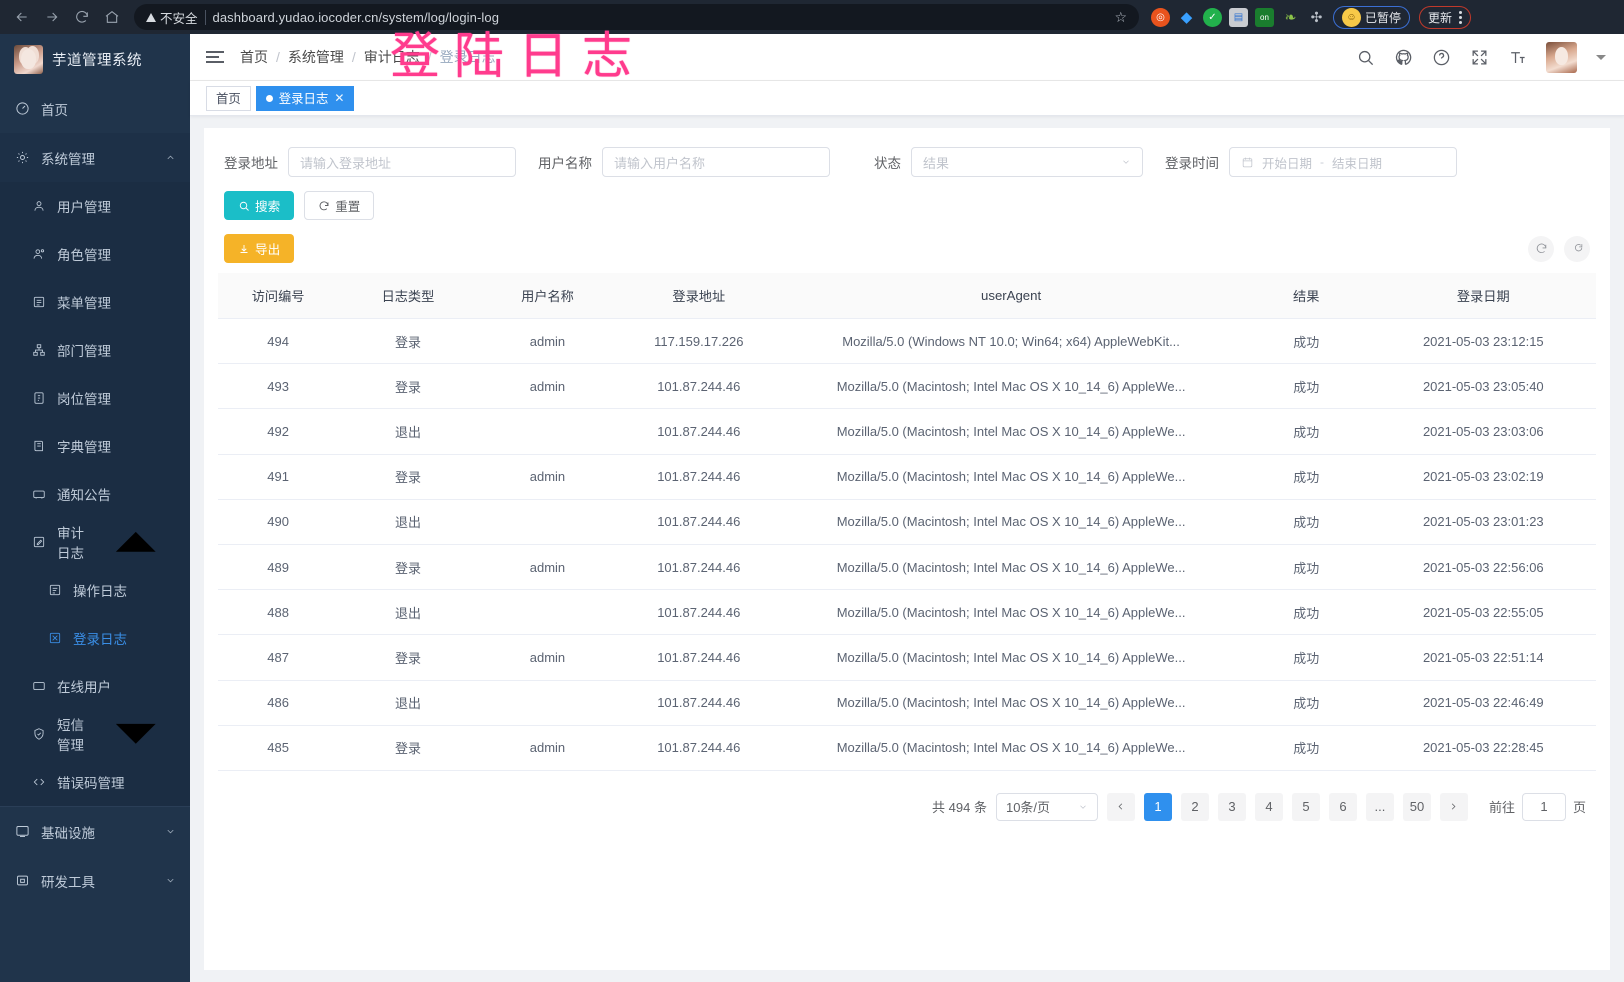  I want to click on breadcrumb-item-audit: 审计日志, so click(391, 57).